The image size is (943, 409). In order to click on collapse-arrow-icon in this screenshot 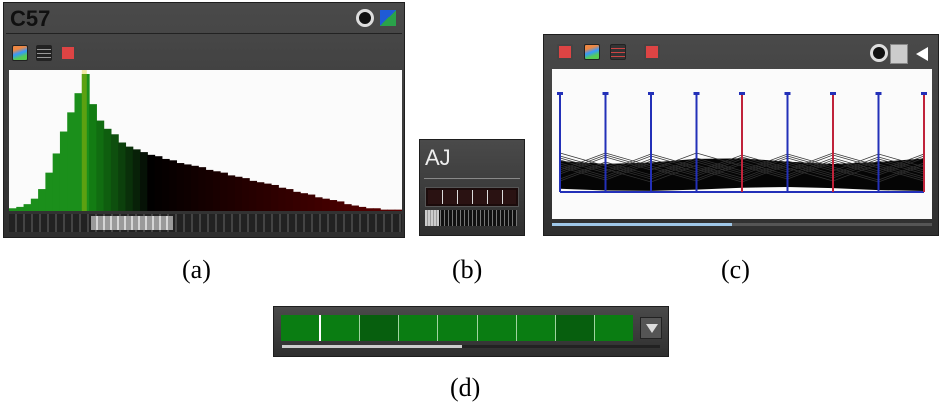, I will do `click(922, 54)`.